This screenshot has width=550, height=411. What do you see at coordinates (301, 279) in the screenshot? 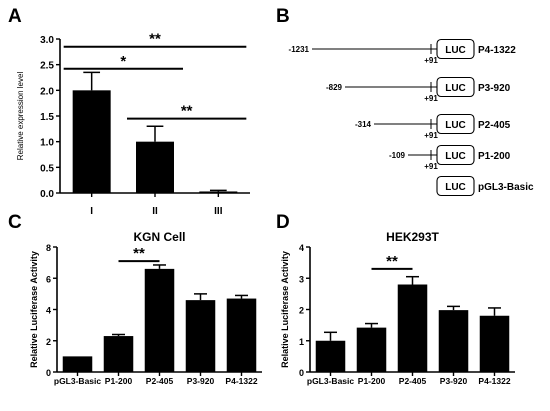
I see `y-tick-label: 3` at bounding box center [301, 279].